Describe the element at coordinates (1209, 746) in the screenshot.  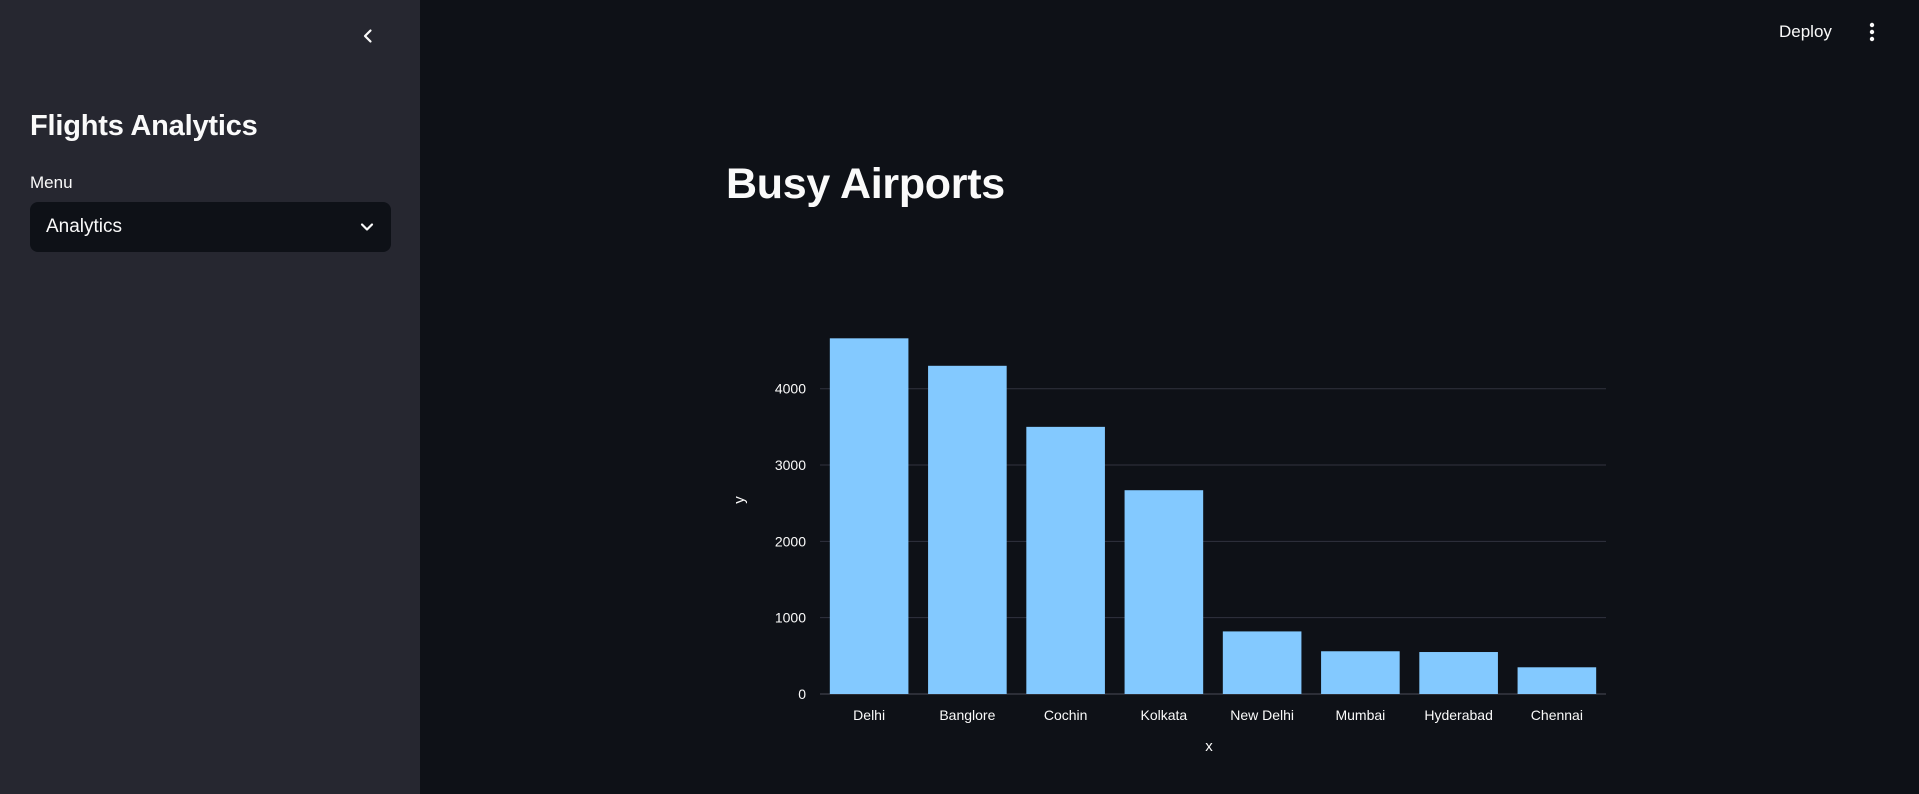
I see `x-axis-title: x` at that location.